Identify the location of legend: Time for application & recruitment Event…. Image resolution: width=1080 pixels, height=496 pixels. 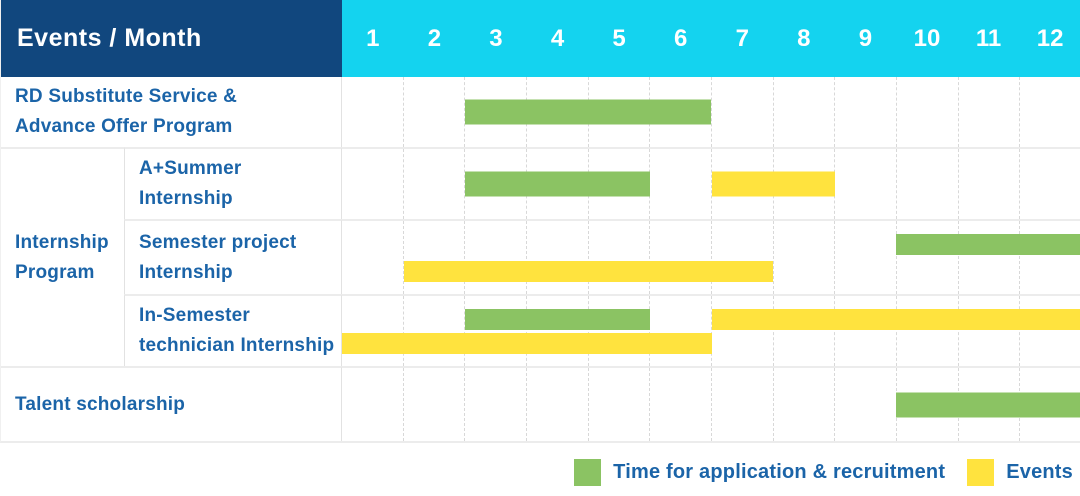
(540, 469).